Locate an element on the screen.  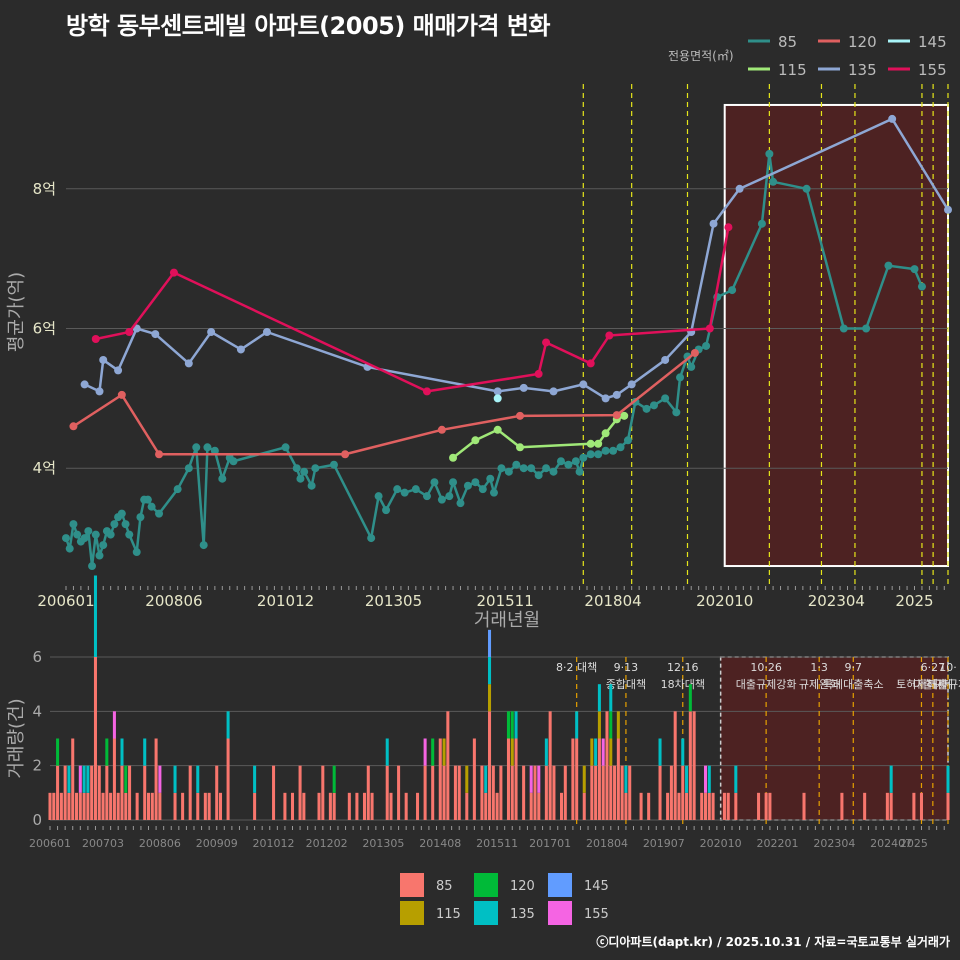
x-tick-label: 2025 is located at coordinates (914, 601).